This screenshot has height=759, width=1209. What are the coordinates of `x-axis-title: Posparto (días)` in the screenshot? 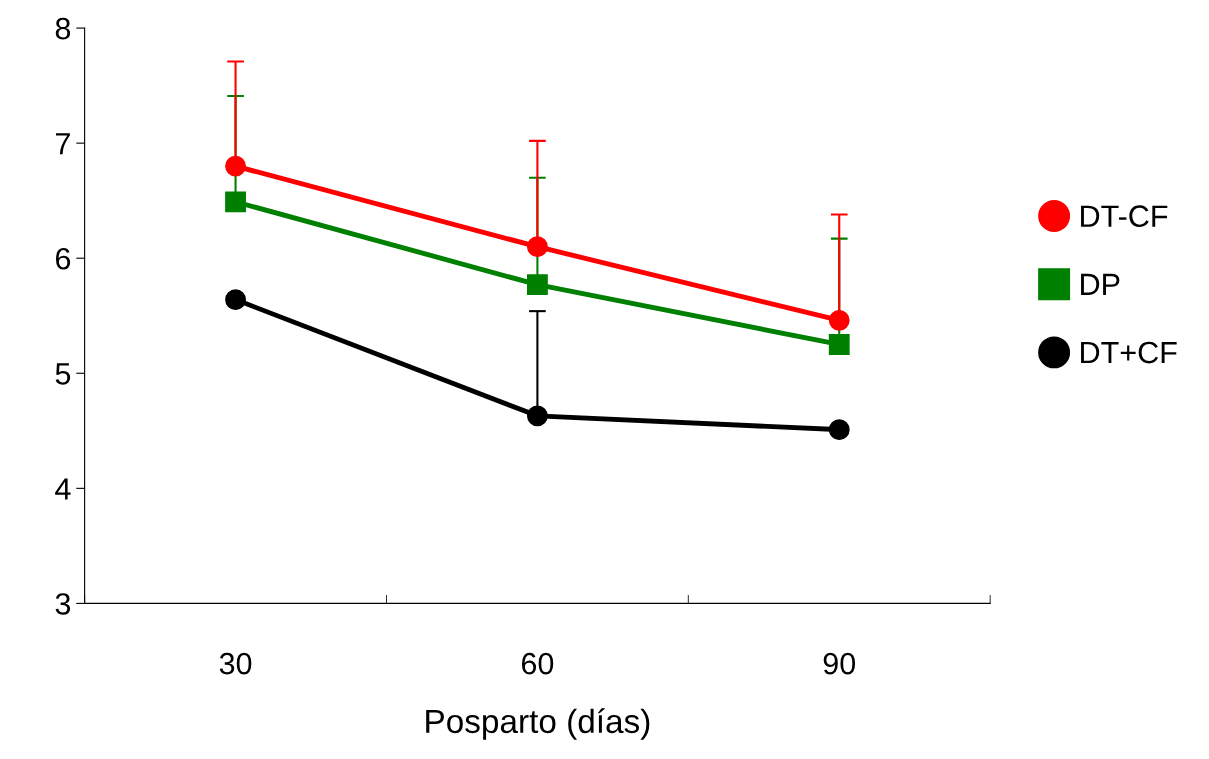 It's located at (538, 724).